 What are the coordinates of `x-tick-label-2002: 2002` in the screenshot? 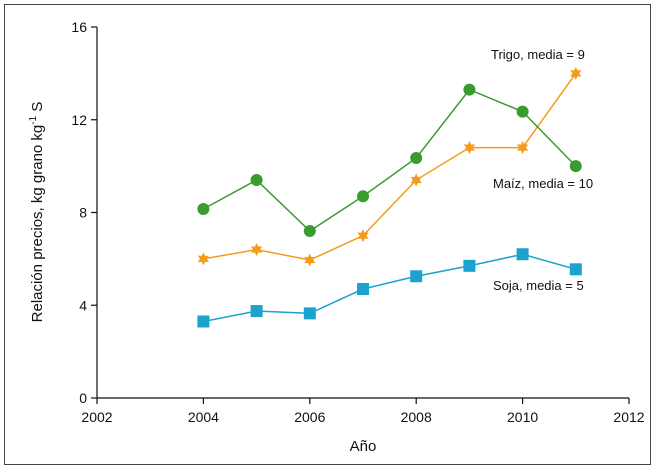 It's located at (96, 417).